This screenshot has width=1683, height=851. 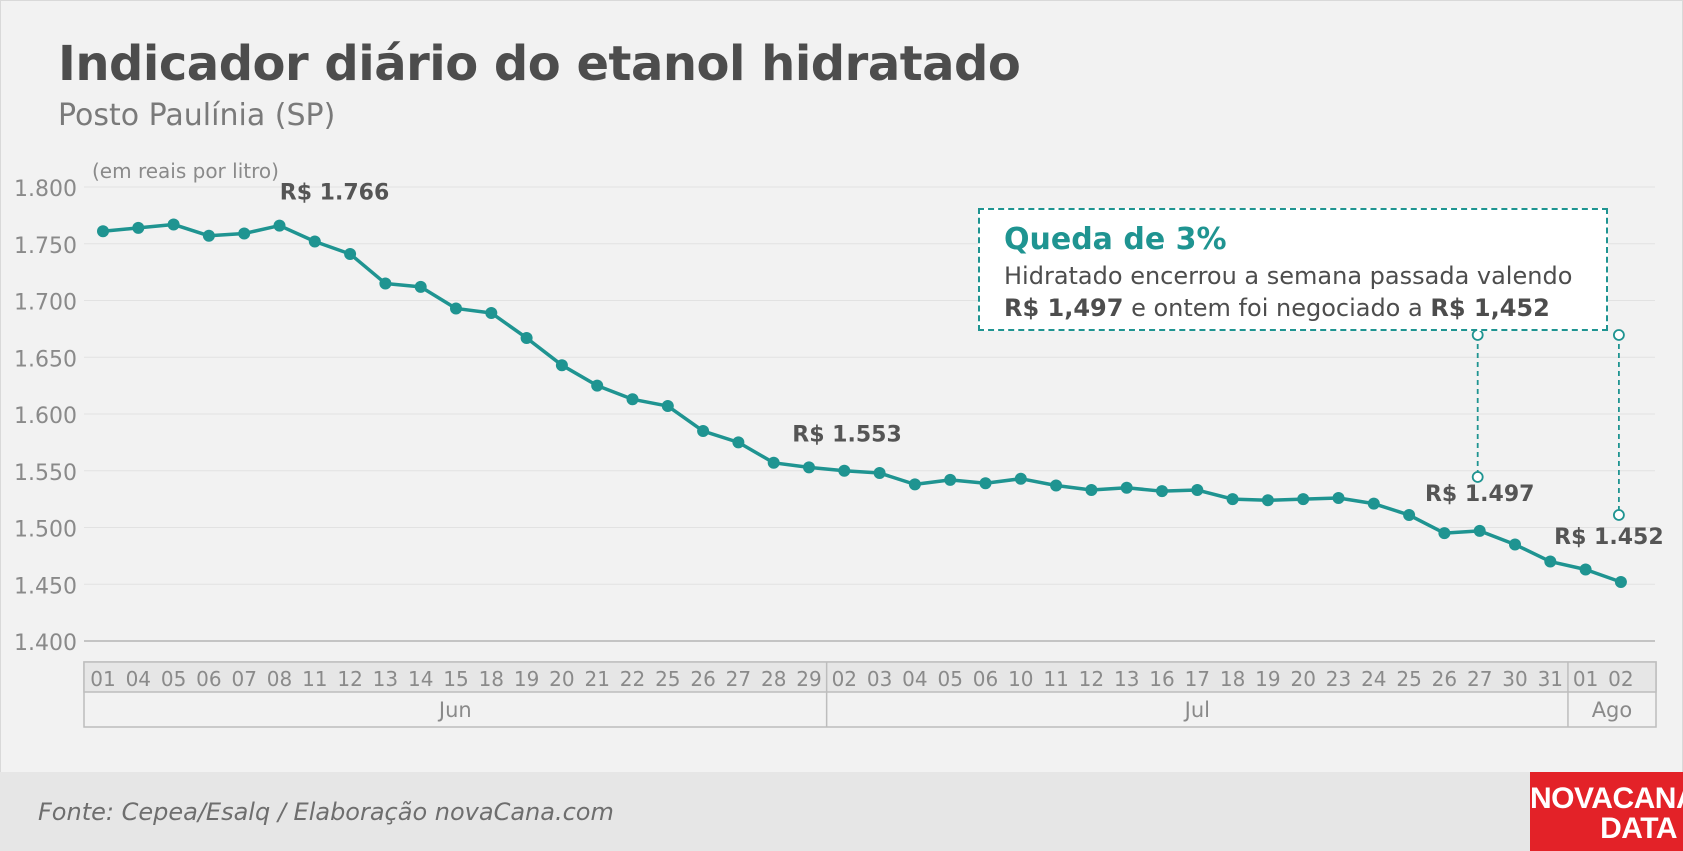 I want to click on footer-bar, so click(x=841, y=811).